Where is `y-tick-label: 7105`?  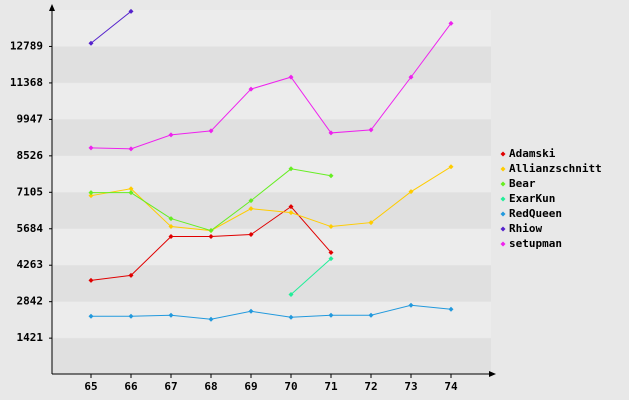
y-tick-label: 7105 is located at coordinates (30, 191).